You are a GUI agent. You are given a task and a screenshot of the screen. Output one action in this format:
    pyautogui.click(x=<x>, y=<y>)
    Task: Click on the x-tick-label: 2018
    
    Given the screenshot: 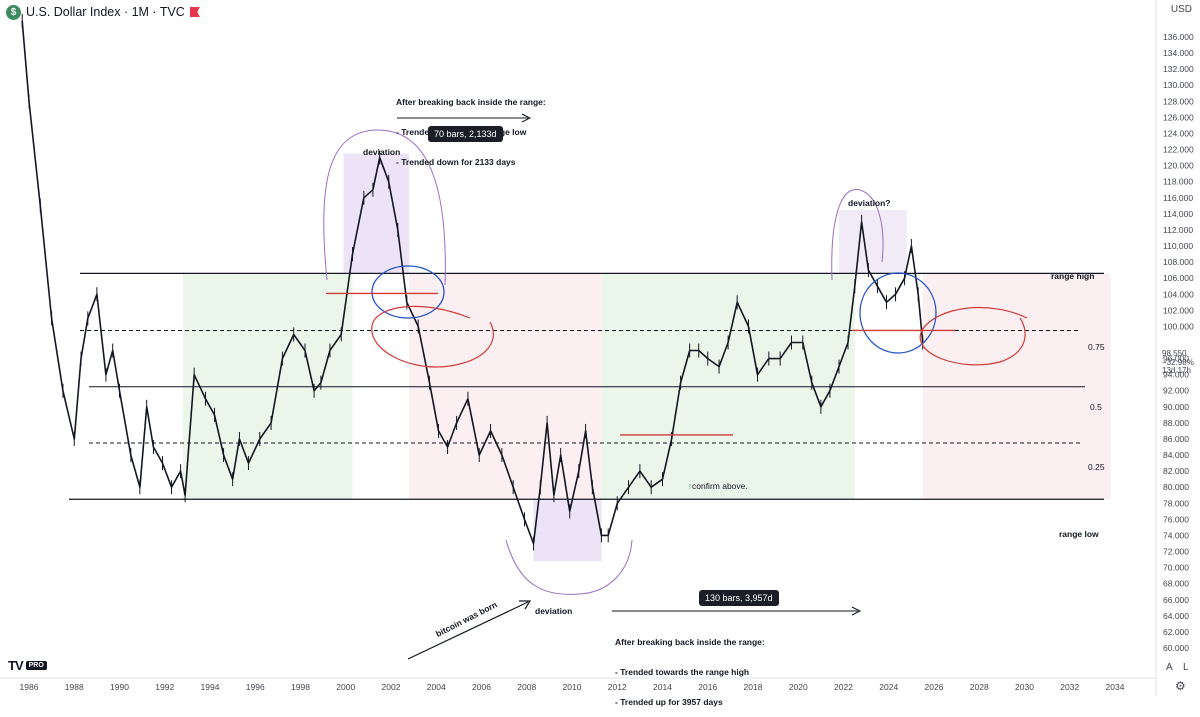 What is the action you would take?
    pyautogui.click(x=753, y=687)
    